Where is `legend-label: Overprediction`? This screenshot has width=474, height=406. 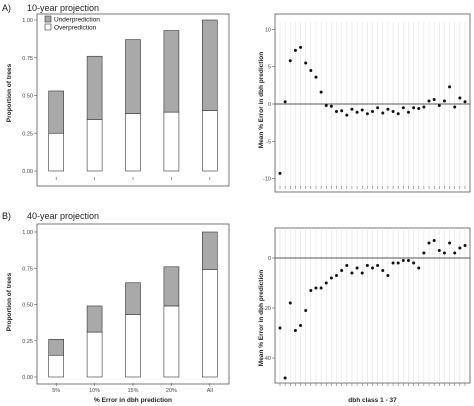 legend-label: Overprediction is located at coordinates (75, 28).